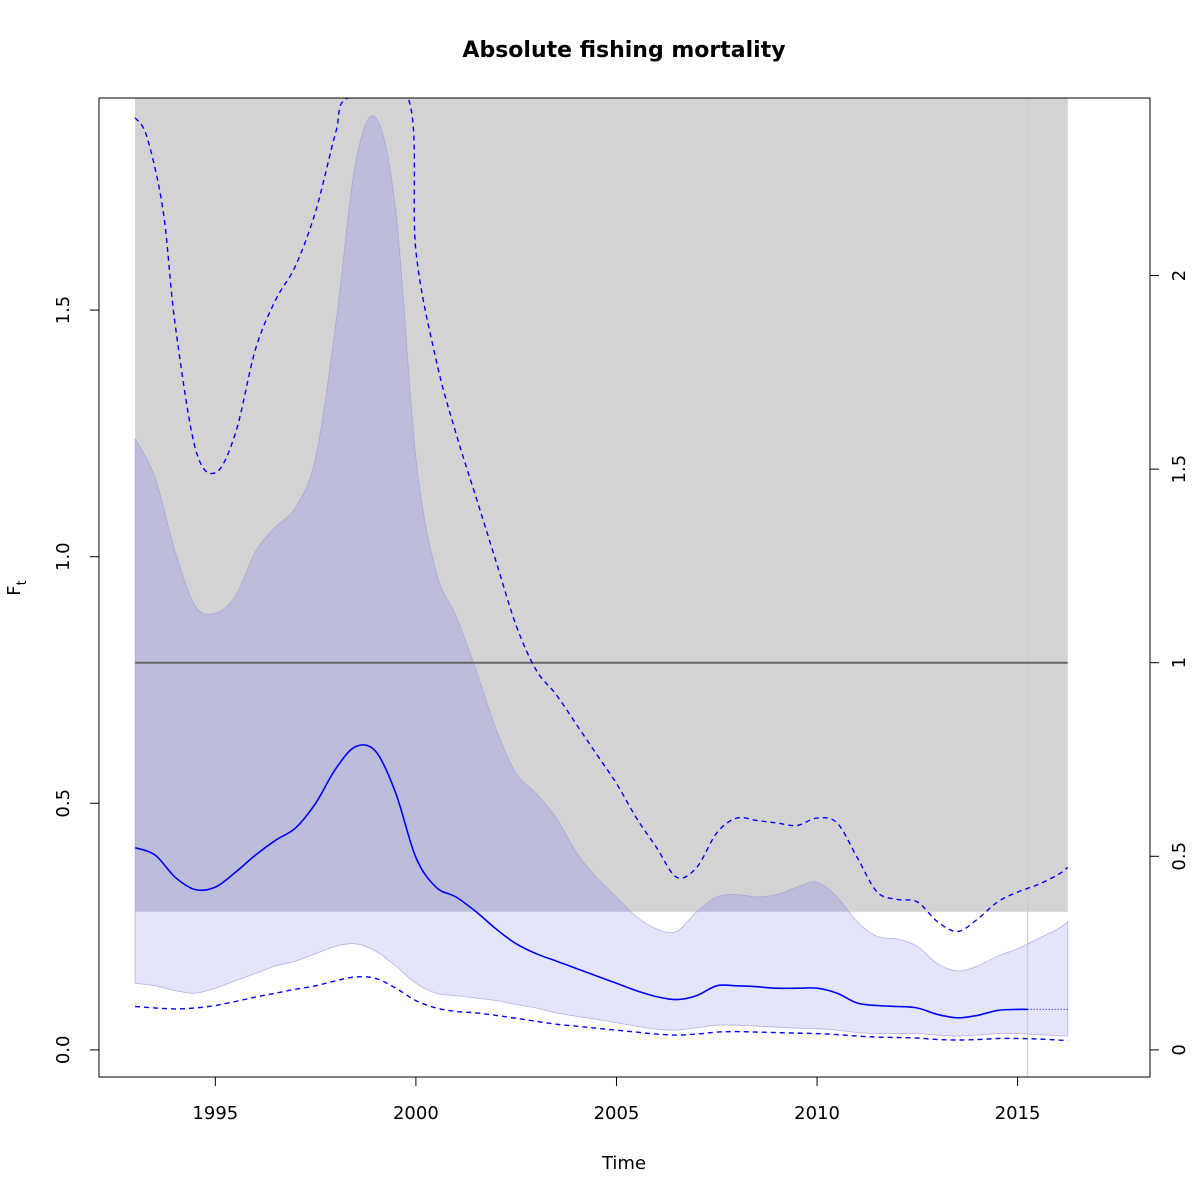  I want to click on y-tick-label: 1.5, so click(63, 310).